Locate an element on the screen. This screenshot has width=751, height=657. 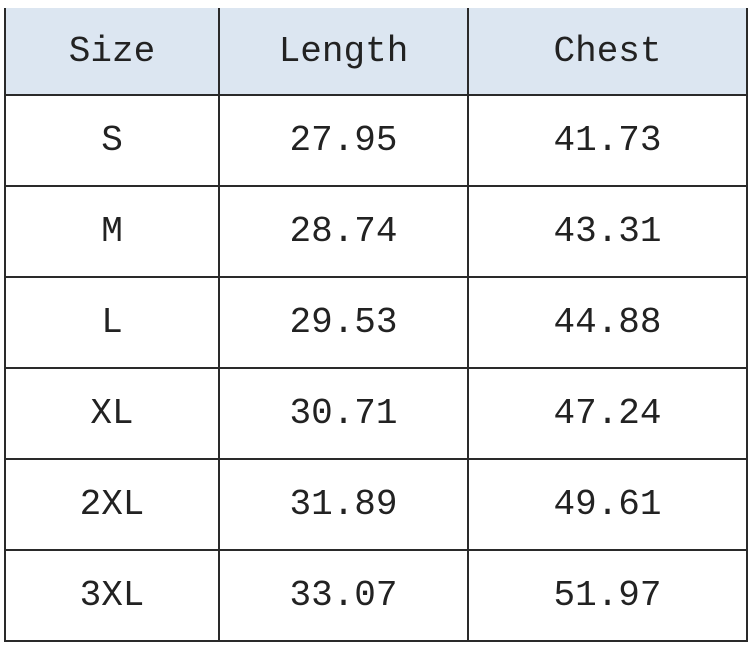
cell-chest: 47.24 is located at coordinates (607, 413).